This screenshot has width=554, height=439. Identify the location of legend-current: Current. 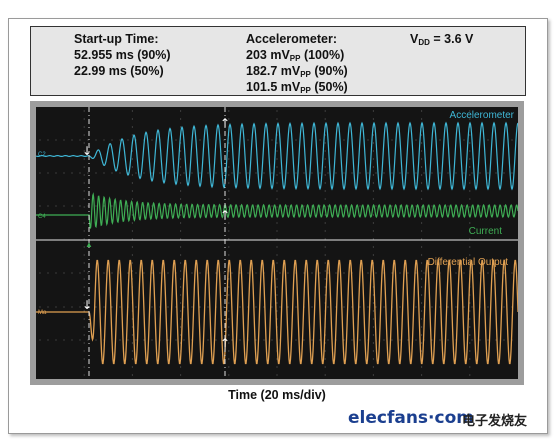
(486, 231).